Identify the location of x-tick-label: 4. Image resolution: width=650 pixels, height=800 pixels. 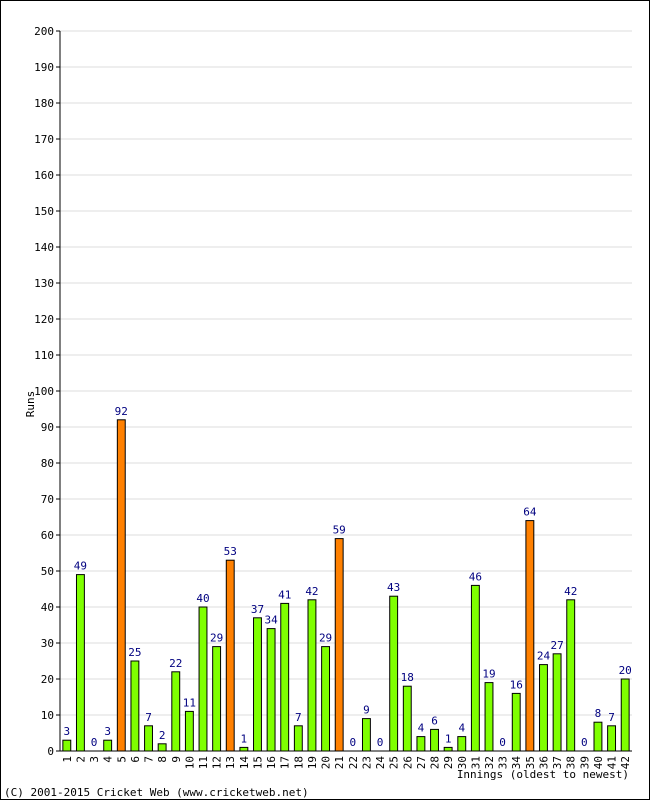
(108, 759).